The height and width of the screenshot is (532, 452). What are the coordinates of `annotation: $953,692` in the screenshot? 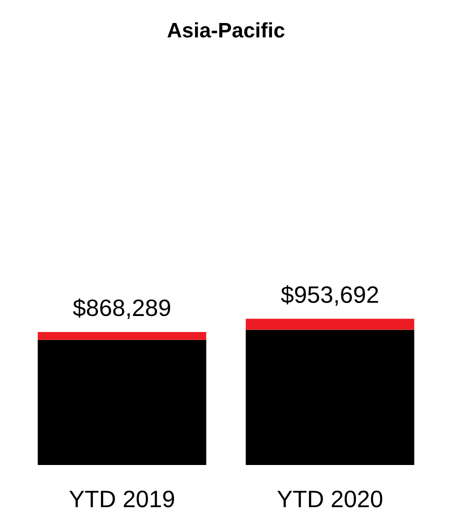 It's located at (329, 295).